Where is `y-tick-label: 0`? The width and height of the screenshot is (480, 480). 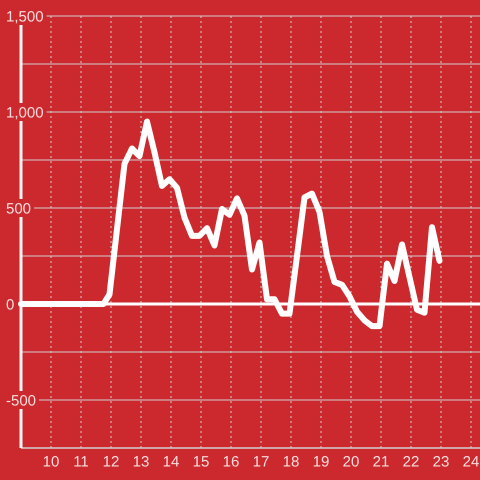
y-tick-label: 0 is located at coordinates (10, 305).